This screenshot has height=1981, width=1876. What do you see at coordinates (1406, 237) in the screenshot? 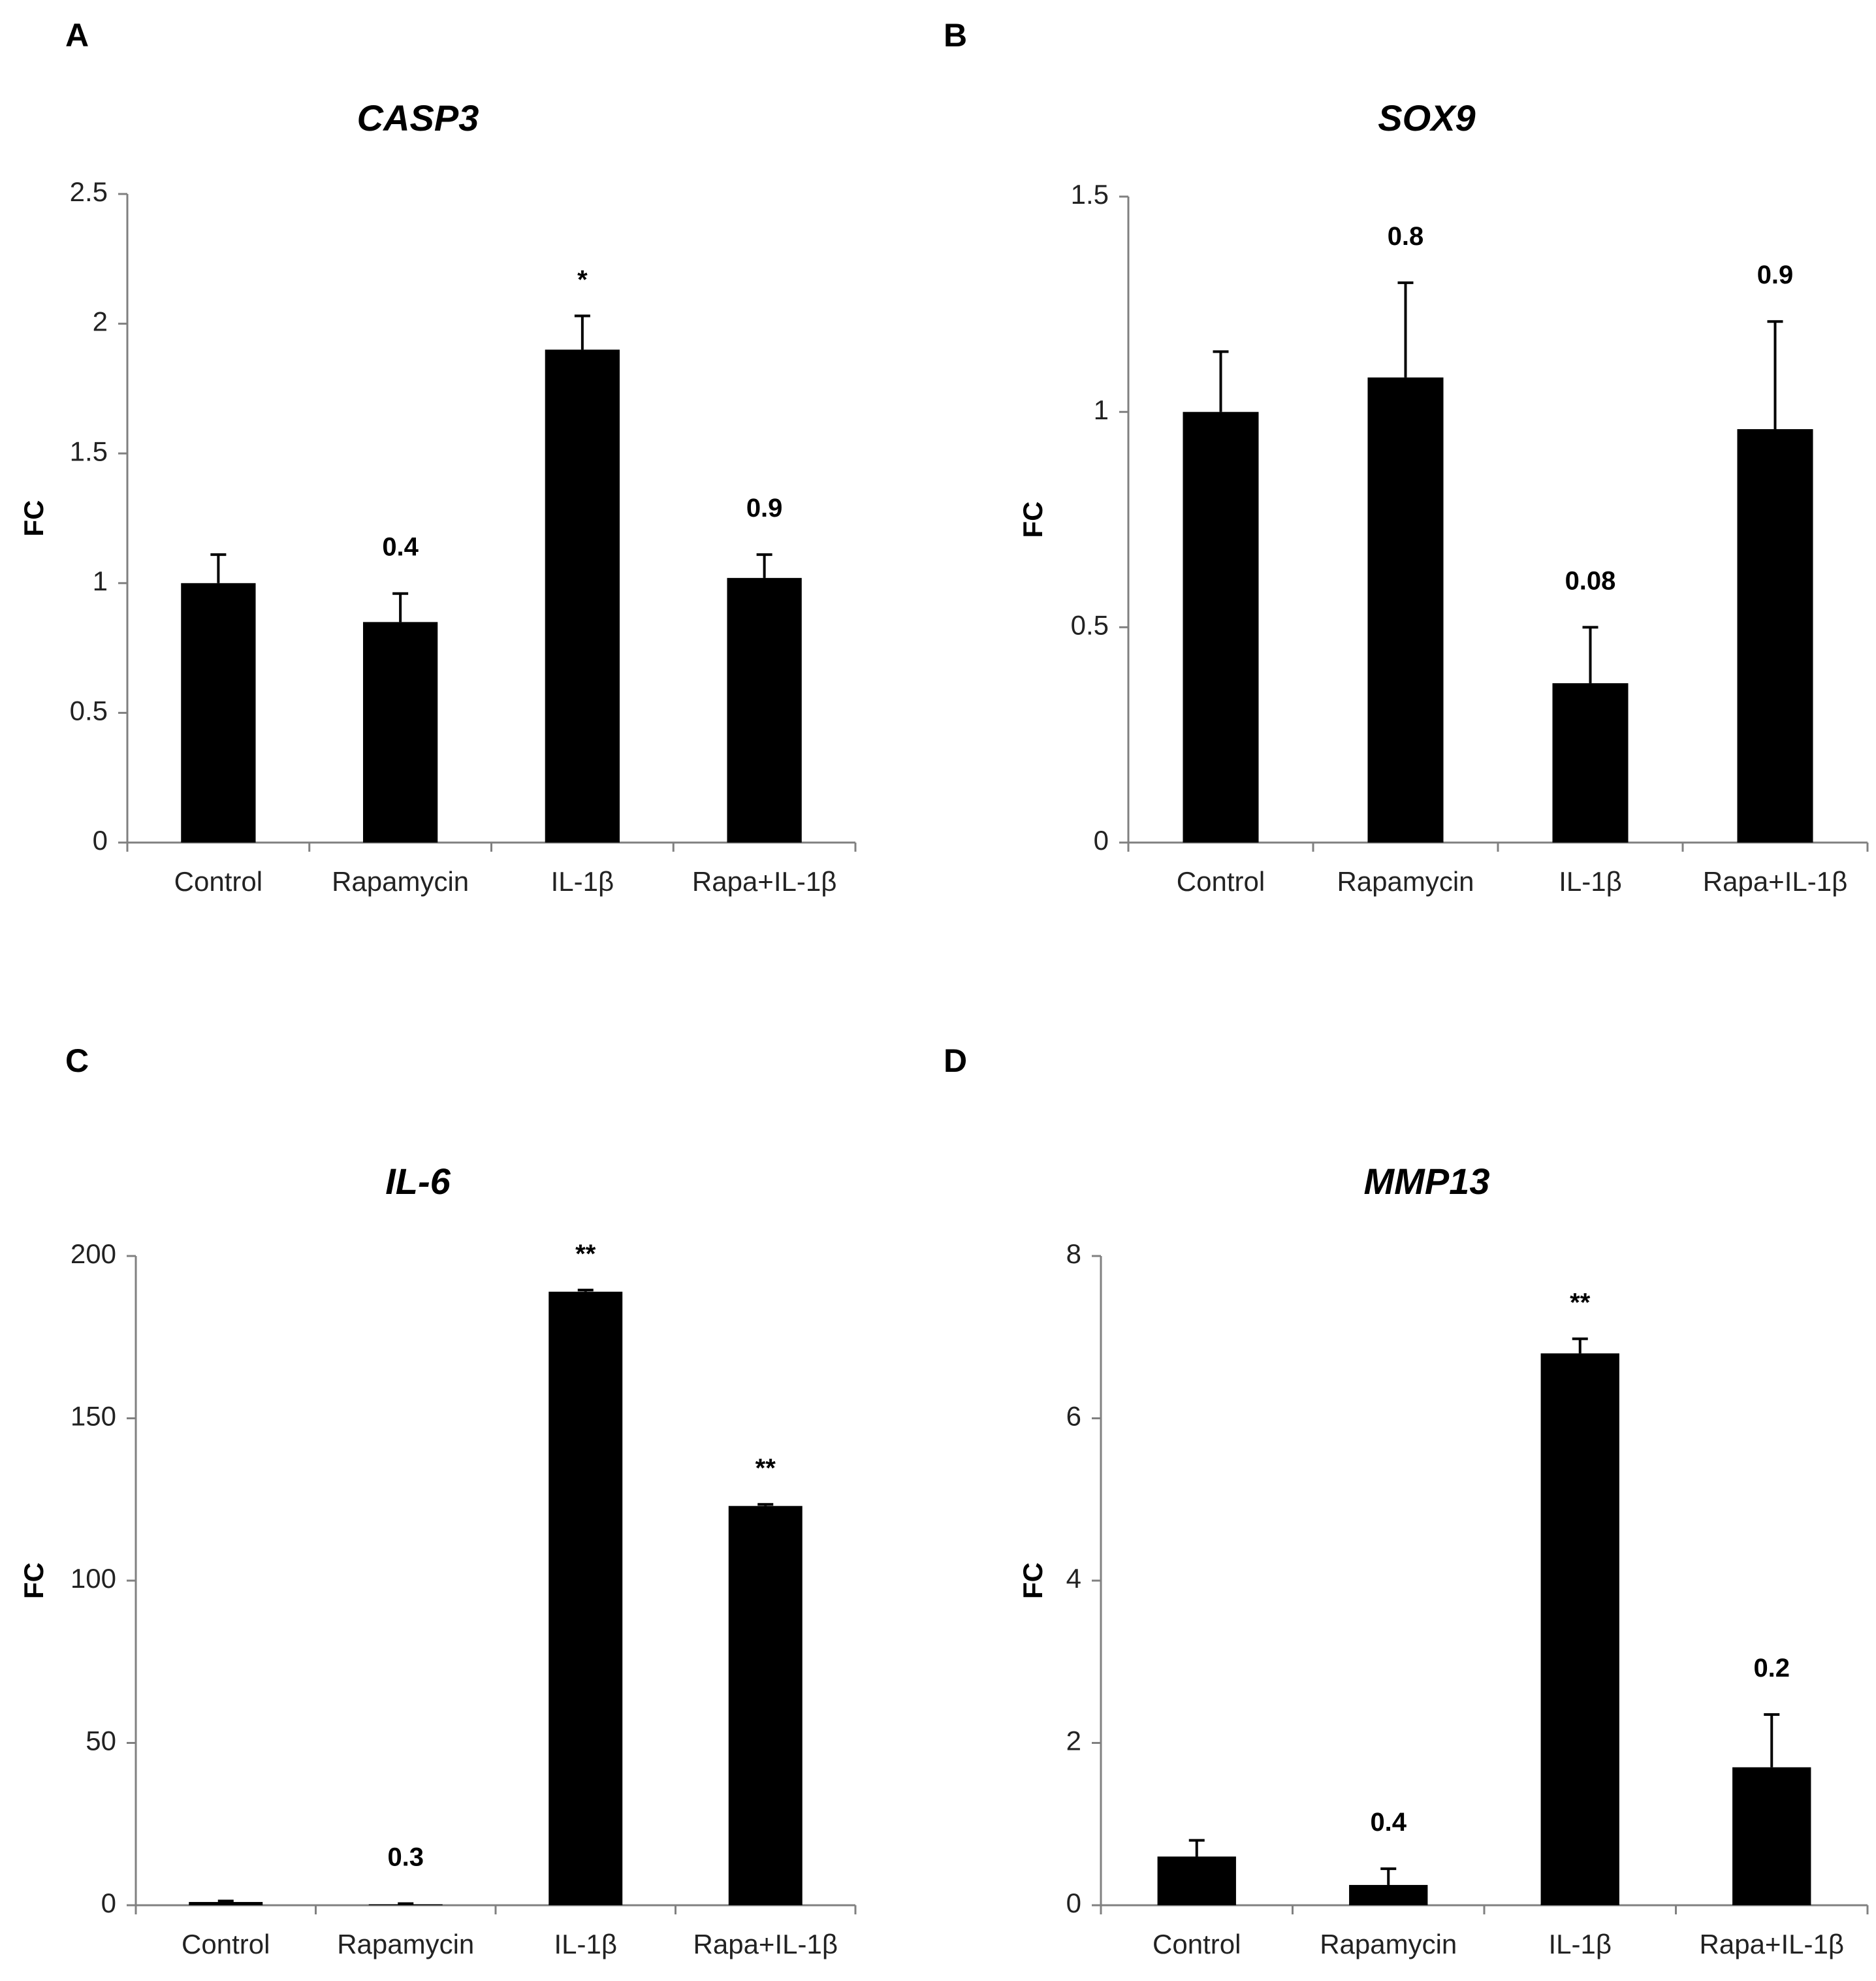
I see `data-label: 0.8` at bounding box center [1406, 237].